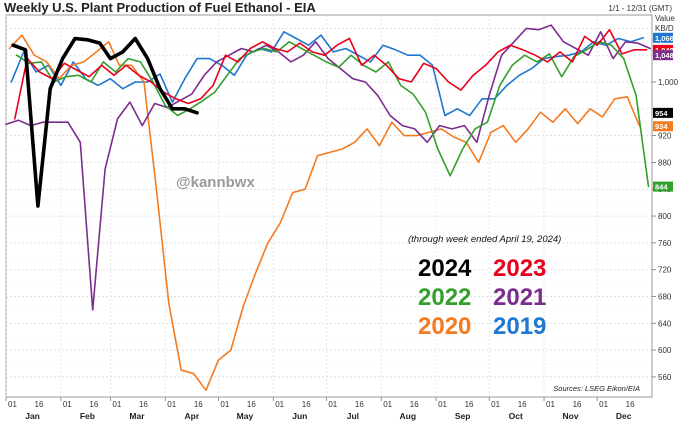 This screenshot has width=680, height=422. I want to click on x-month-label: Mar, so click(137, 416).